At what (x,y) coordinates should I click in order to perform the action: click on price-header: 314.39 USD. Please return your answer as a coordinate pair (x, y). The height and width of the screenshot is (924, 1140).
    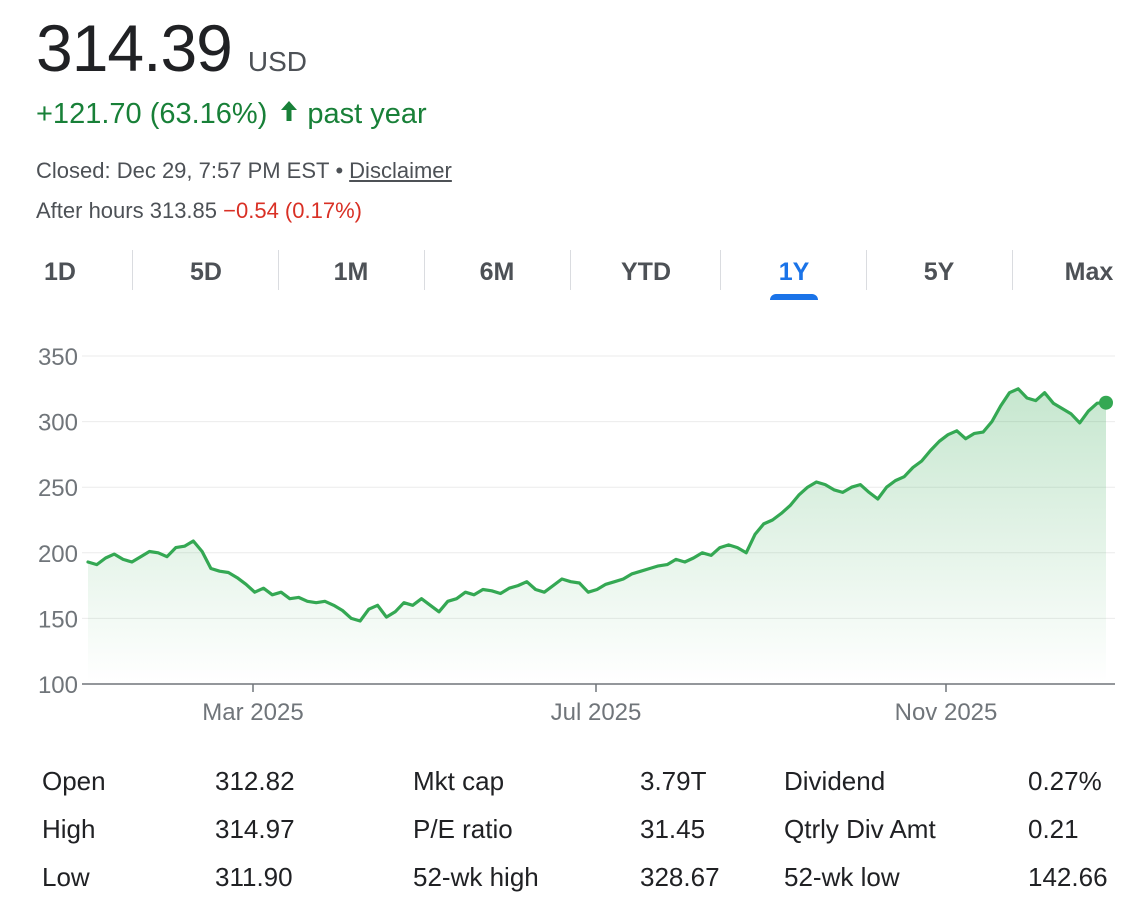
    Looking at the image, I should click on (171, 48).